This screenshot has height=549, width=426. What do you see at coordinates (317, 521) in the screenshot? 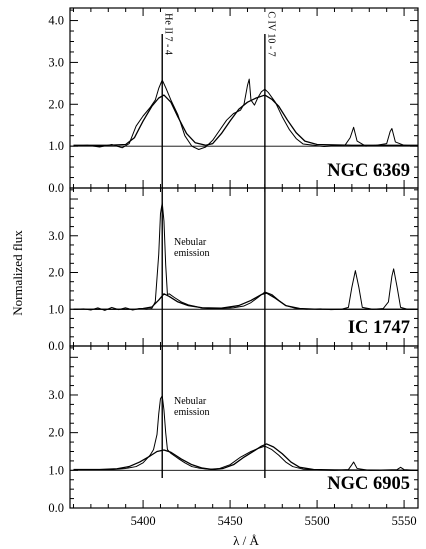
I see `x-tick-label: 5500` at bounding box center [317, 521].